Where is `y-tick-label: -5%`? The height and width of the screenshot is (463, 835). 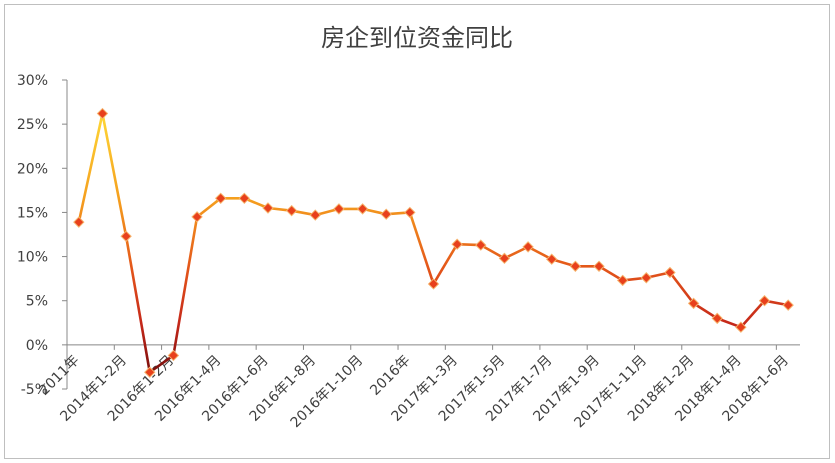
y-tick-label: -5% is located at coordinates (34, 390).